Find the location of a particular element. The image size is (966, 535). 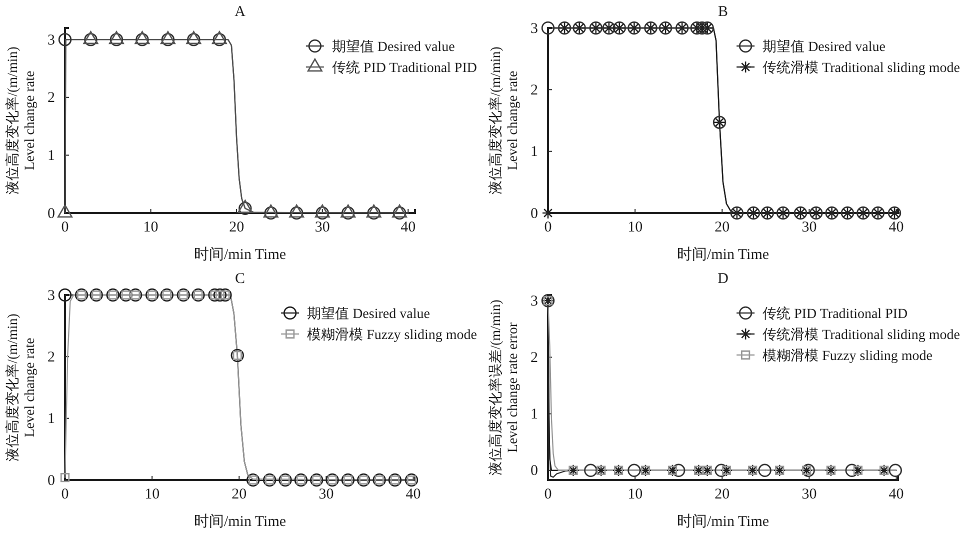

chart-title: D is located at coordinates (723, 279).